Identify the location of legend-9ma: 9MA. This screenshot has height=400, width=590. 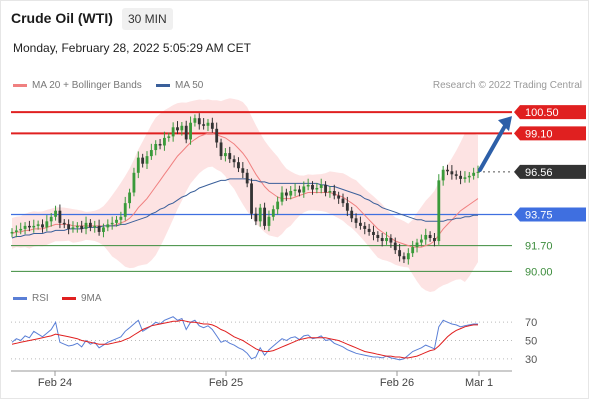
(82, 298).